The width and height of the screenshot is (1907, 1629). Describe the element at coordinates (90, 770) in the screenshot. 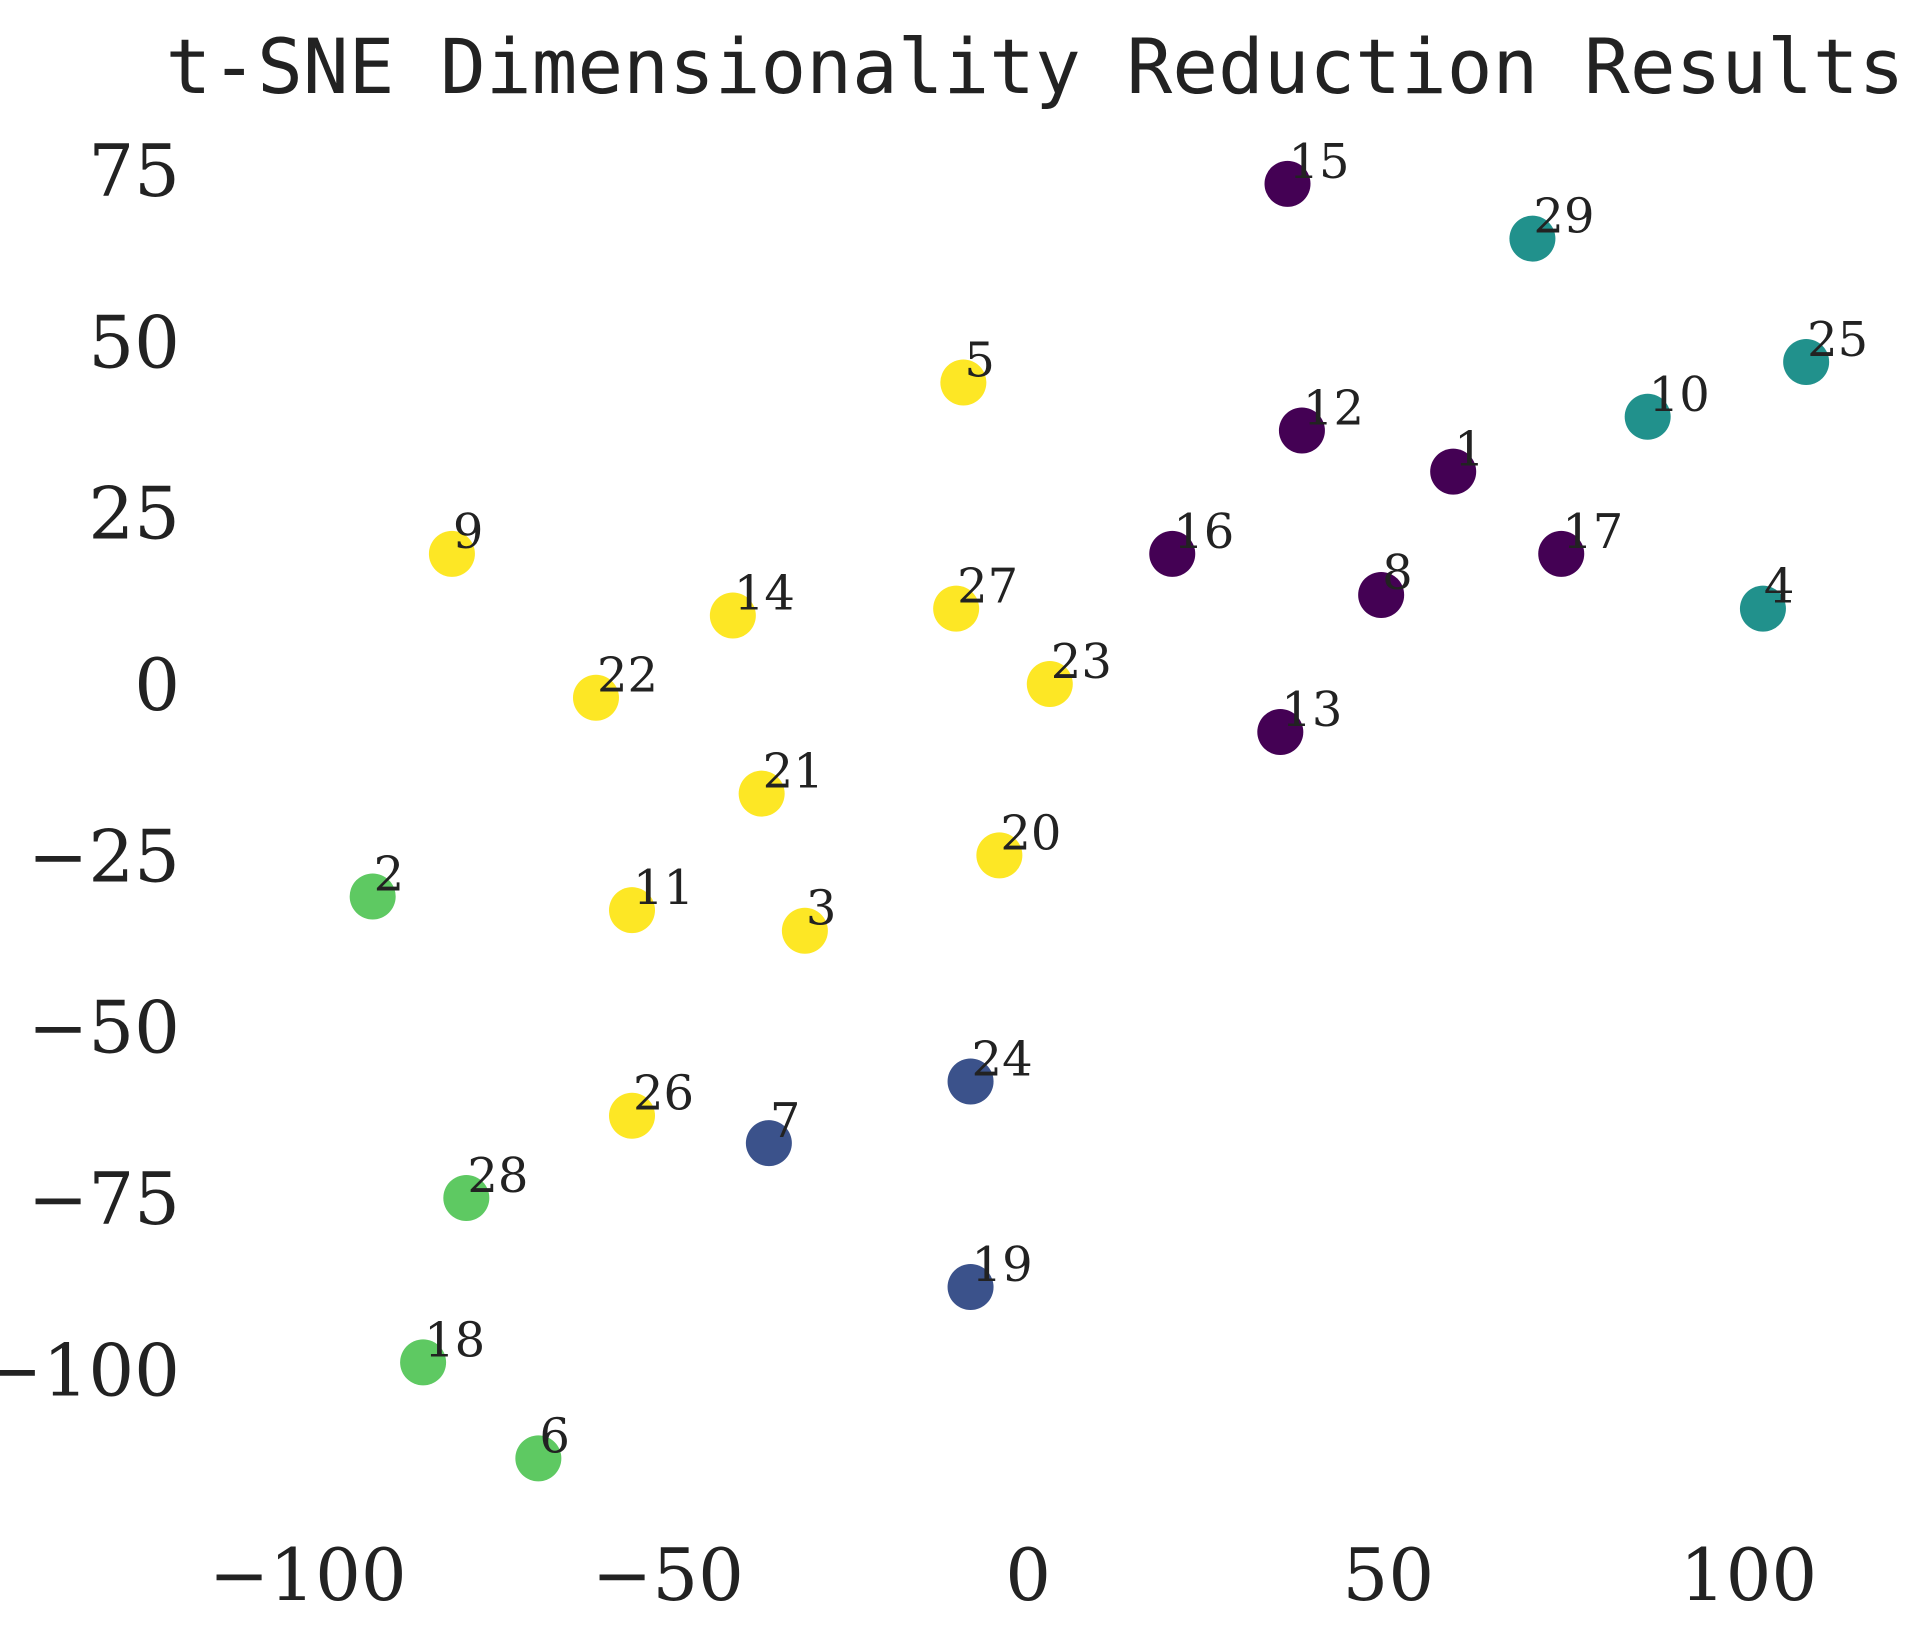

I see `y-tick-labels: −100 −75 −50 −25 0 25 50 75` at that location.